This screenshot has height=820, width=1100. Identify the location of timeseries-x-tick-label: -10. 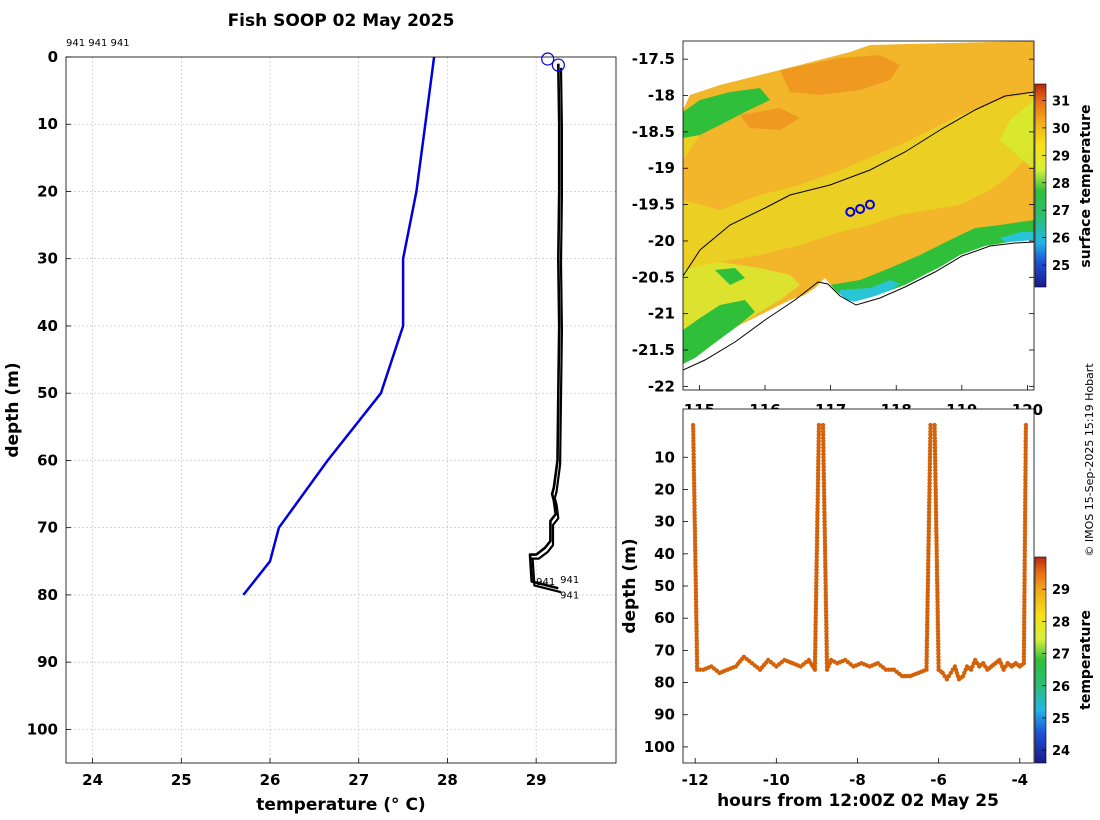
(776, 780).